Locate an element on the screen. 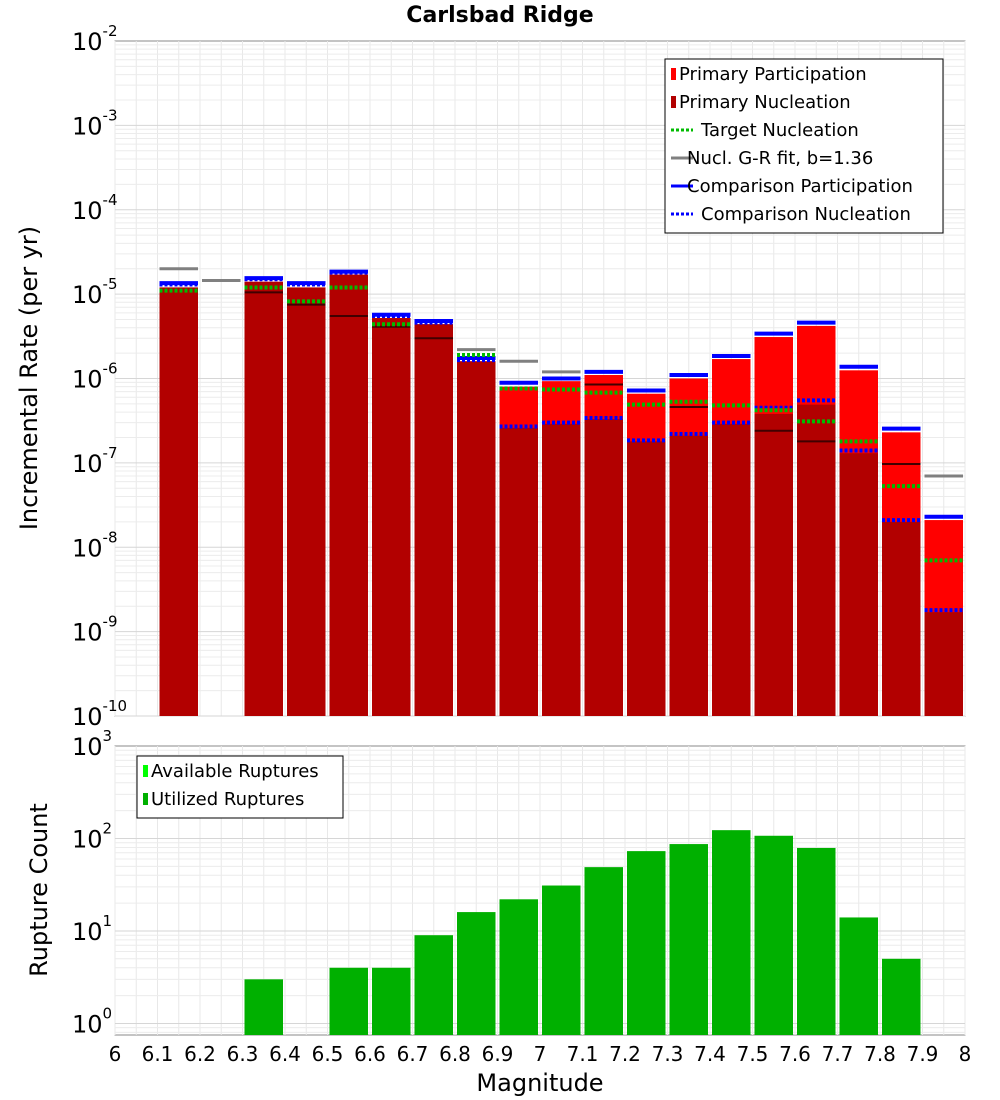 This screenshot has width=1000, height=1100. y-tick-label: 10⁻² is located at coordinates (95, 39).